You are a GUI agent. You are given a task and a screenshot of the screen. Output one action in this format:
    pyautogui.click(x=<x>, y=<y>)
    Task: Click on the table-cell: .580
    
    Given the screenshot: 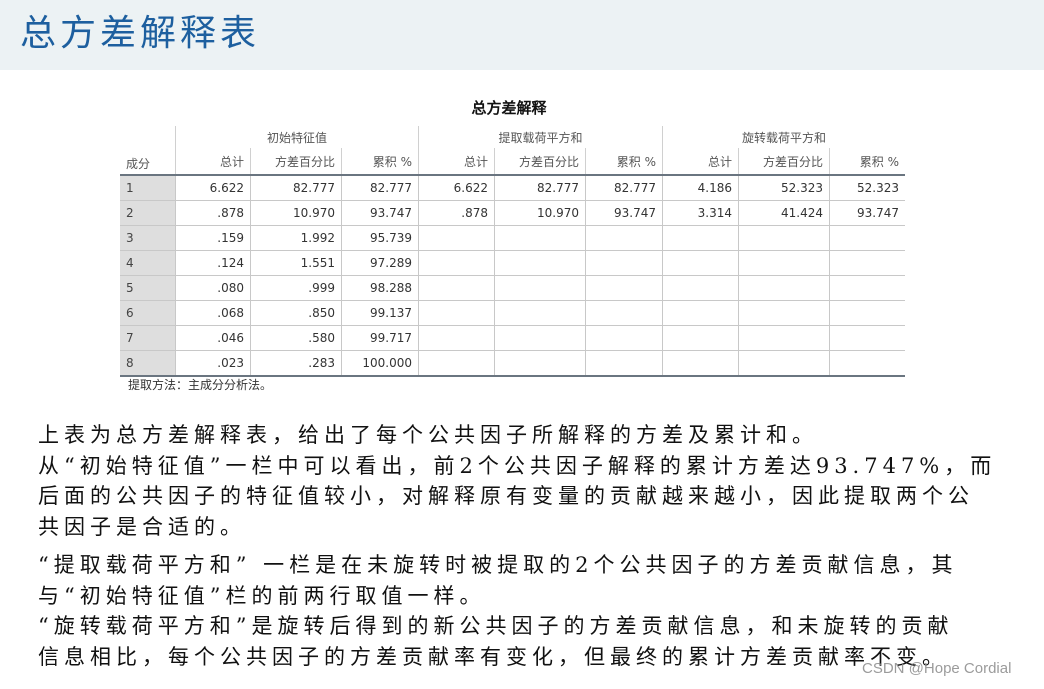 What is the action you would take?
    pyautogui.click(x=296, y=338)
    